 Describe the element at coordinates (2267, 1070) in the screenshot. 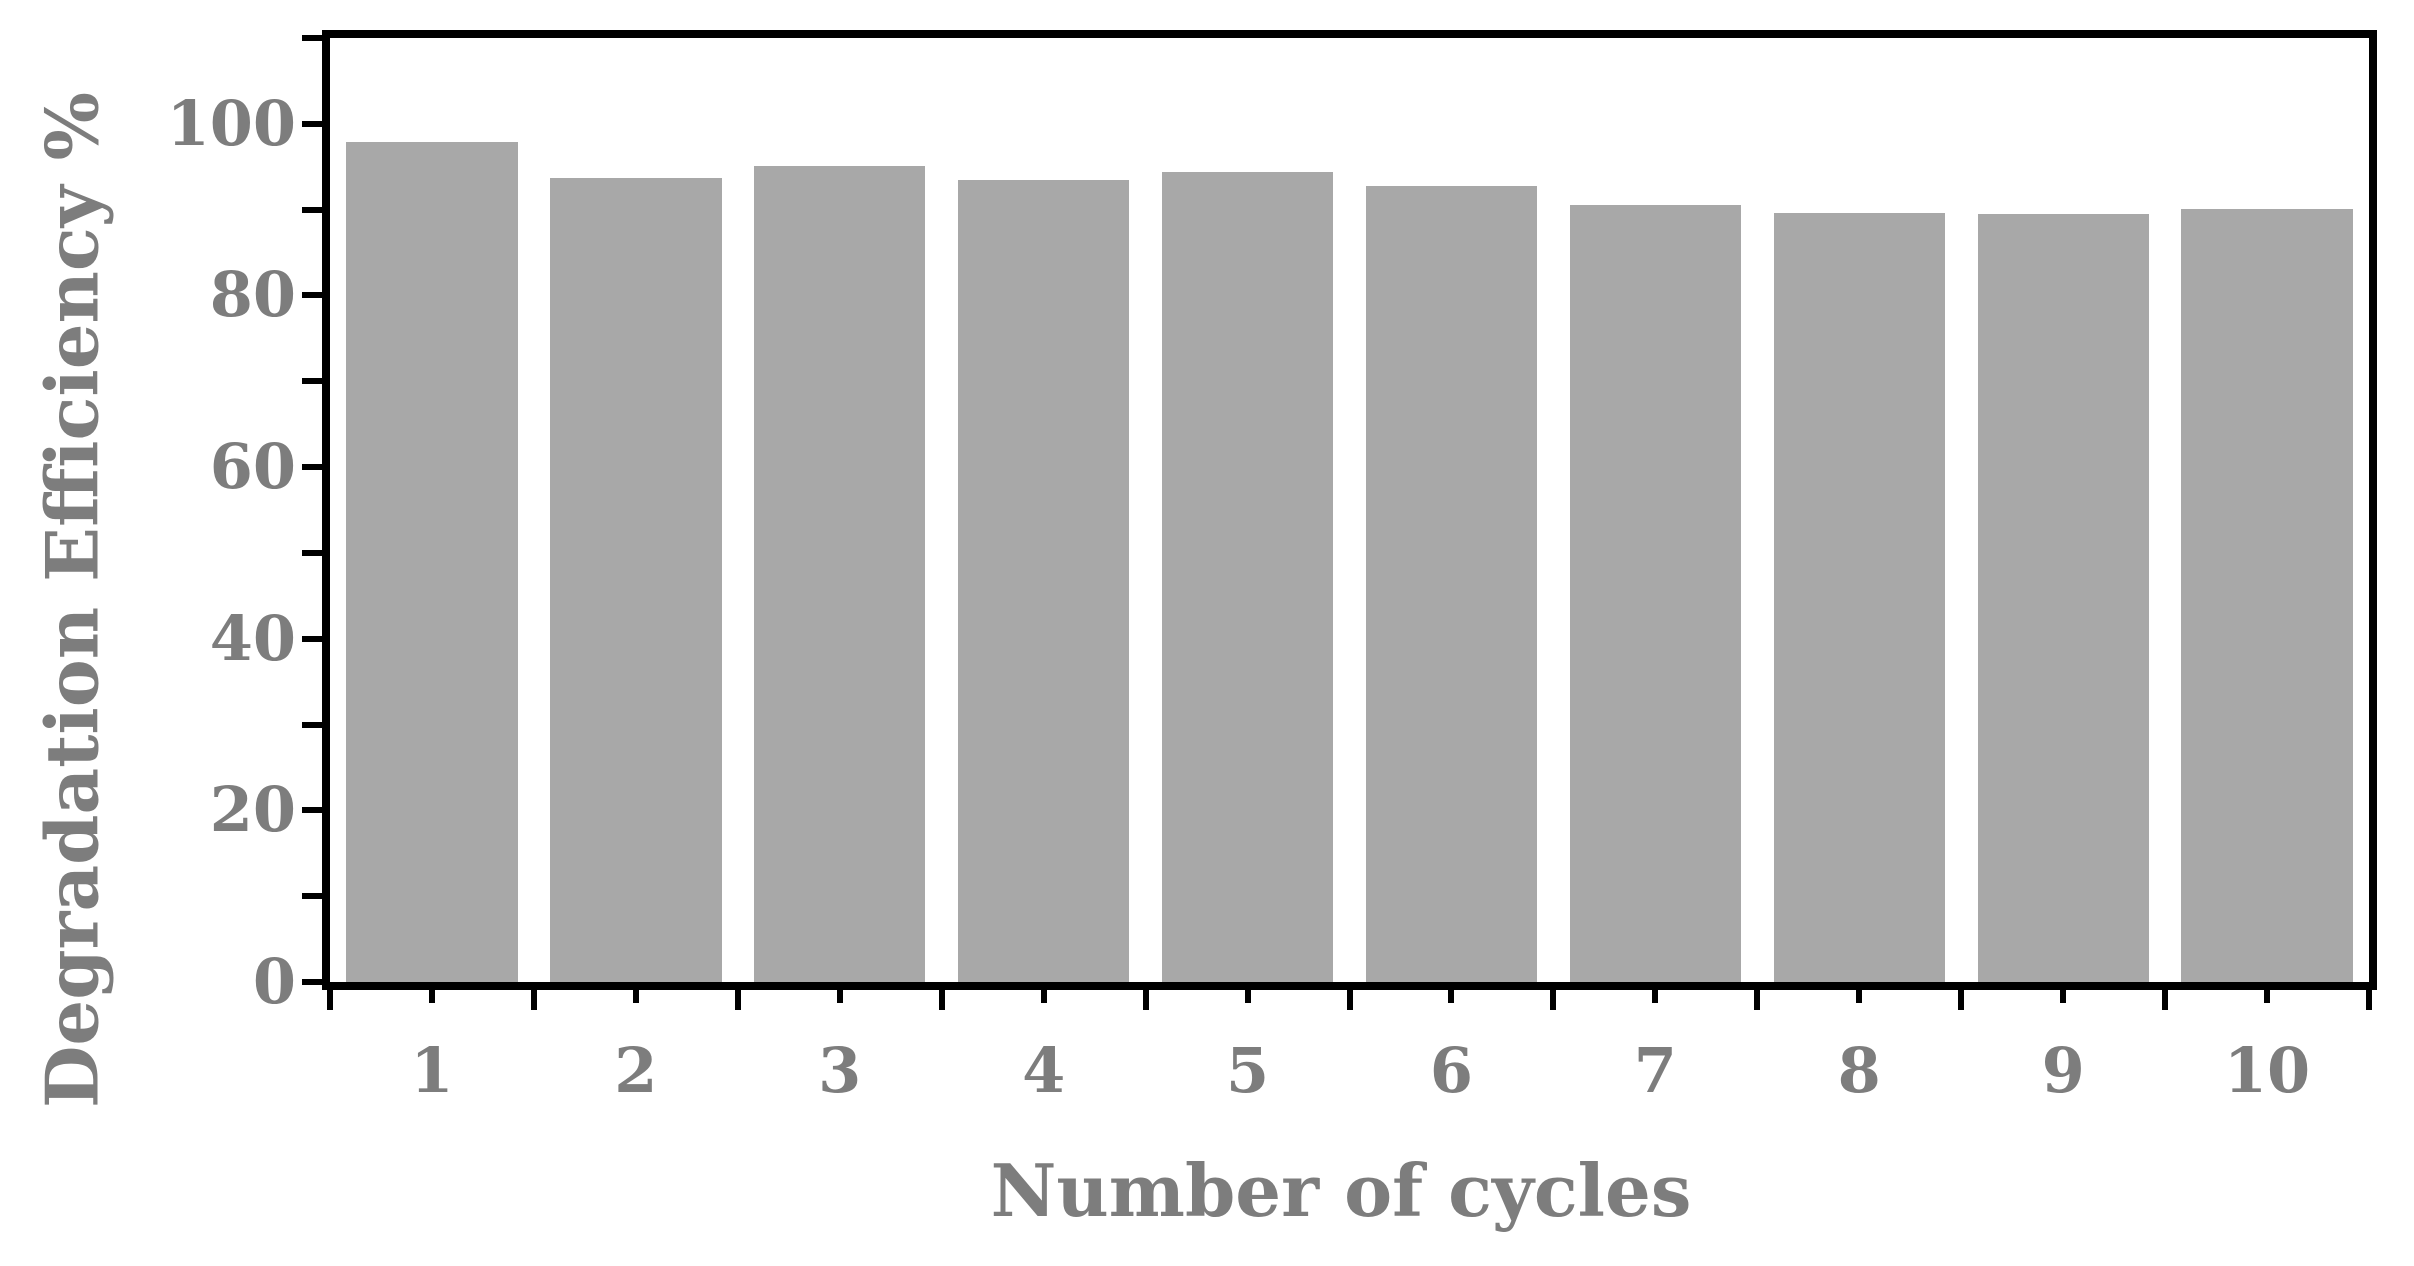

I see `x-tick-label-10: 10` at that location.